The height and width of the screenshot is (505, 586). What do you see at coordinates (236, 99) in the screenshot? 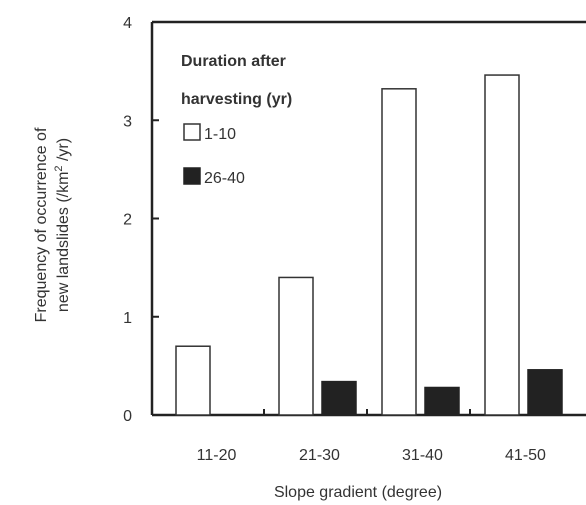
I see `legend-title-line2: harvesting (yr)` at bounding box center [236, 99].